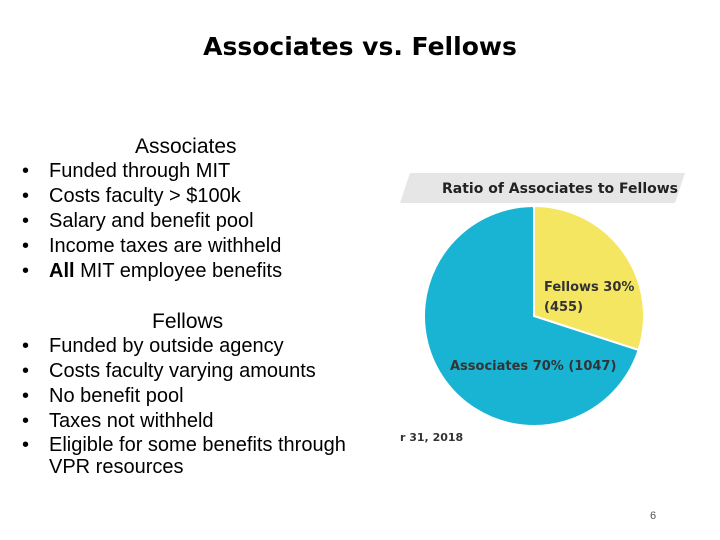 Image resolution: width=720 pixels, height=540 pixels. What do you see at coordinates (653, 516) in the screenshot?
I see `page-number: 6` at bounding box center [653, 516].